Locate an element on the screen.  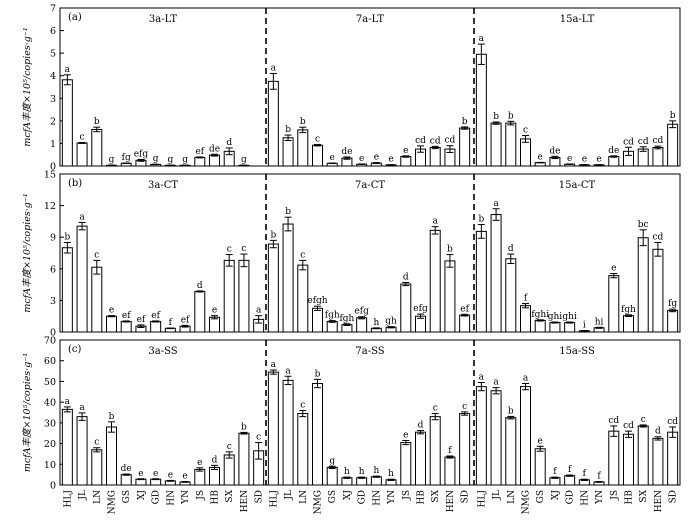
significance-letter: hi is located at coordinates (599, 322).